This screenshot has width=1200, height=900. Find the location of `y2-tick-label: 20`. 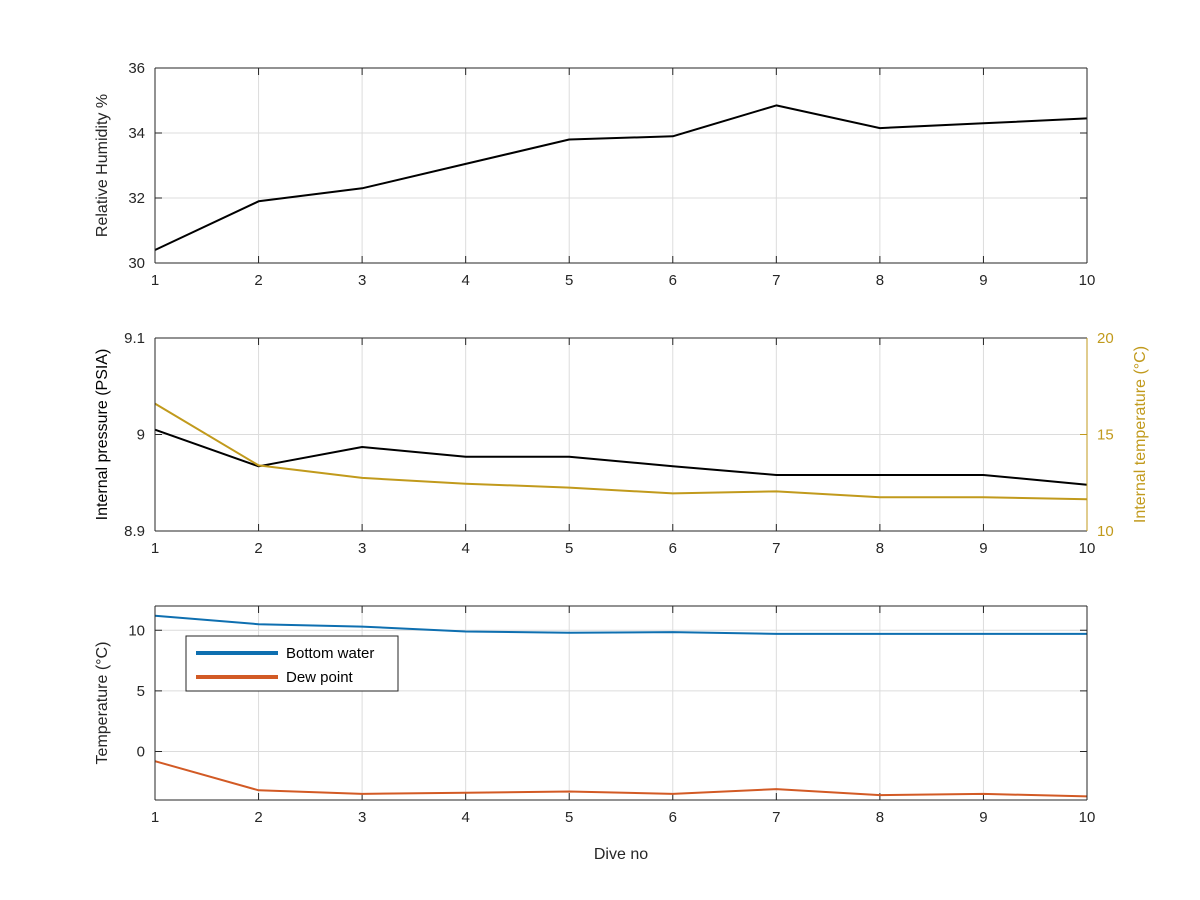

y2-tick-label: 20 is located at coordinates (1105, 338).